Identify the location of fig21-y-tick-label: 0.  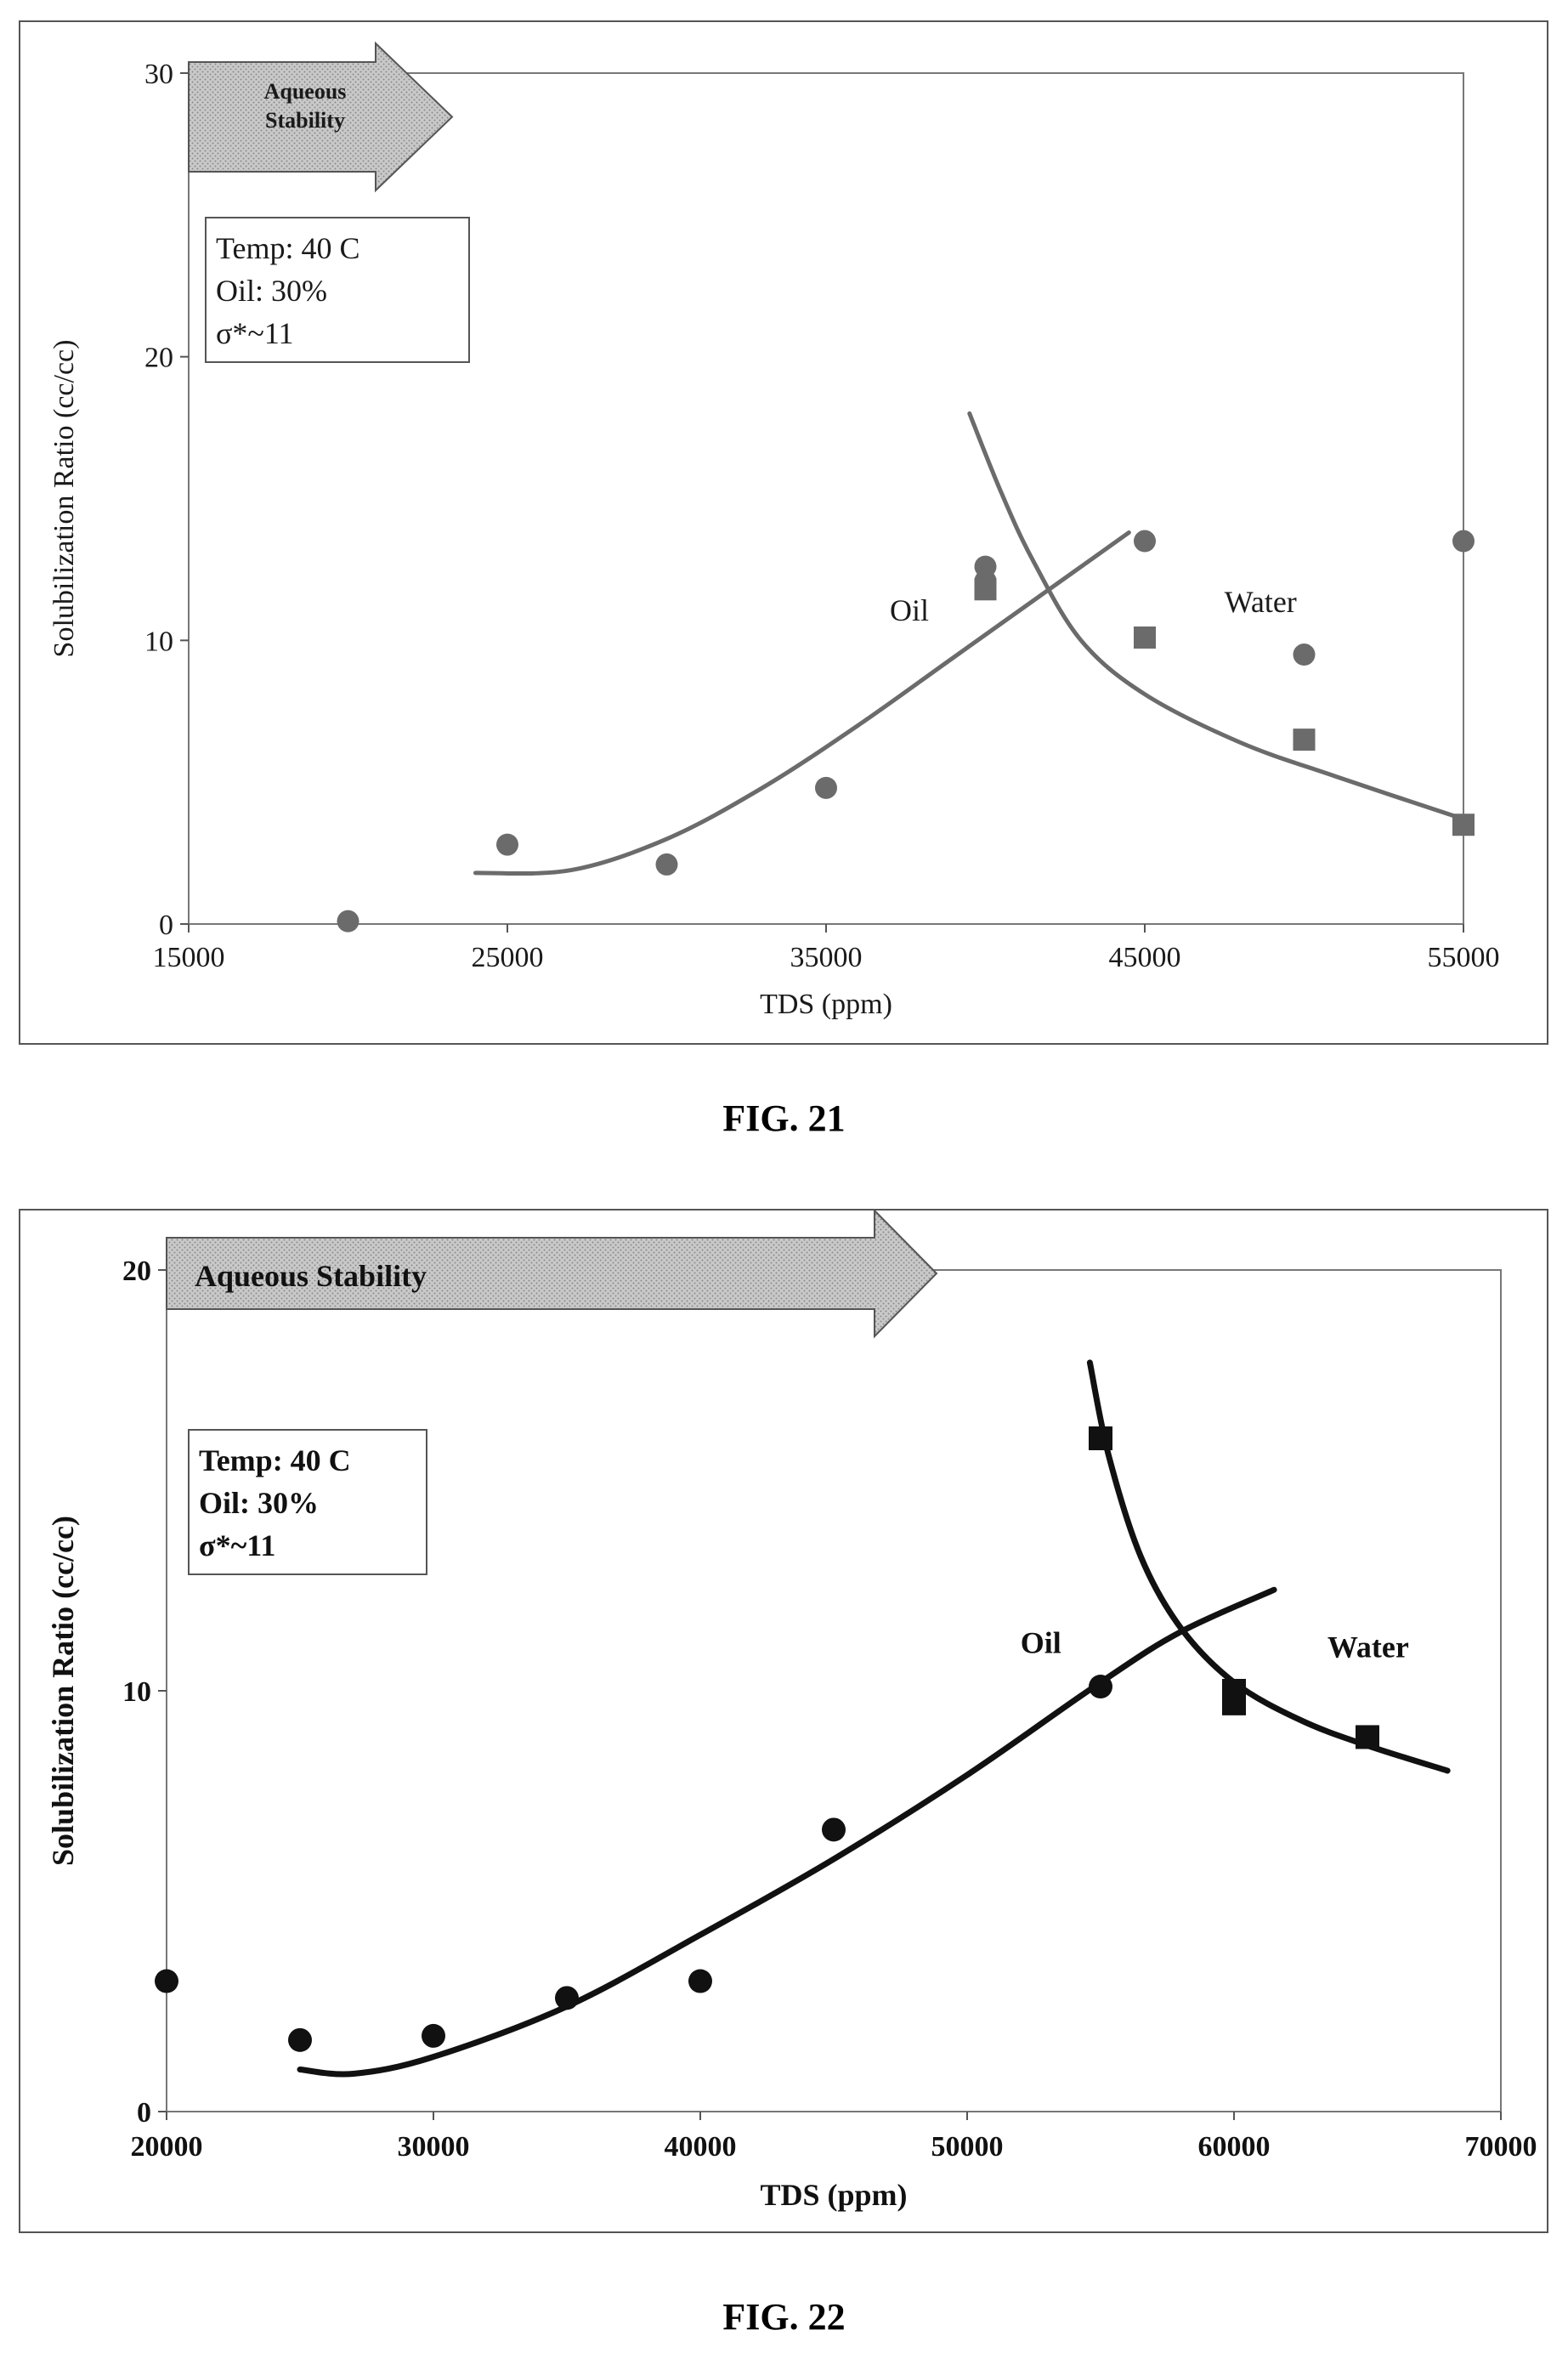
(166, 925).